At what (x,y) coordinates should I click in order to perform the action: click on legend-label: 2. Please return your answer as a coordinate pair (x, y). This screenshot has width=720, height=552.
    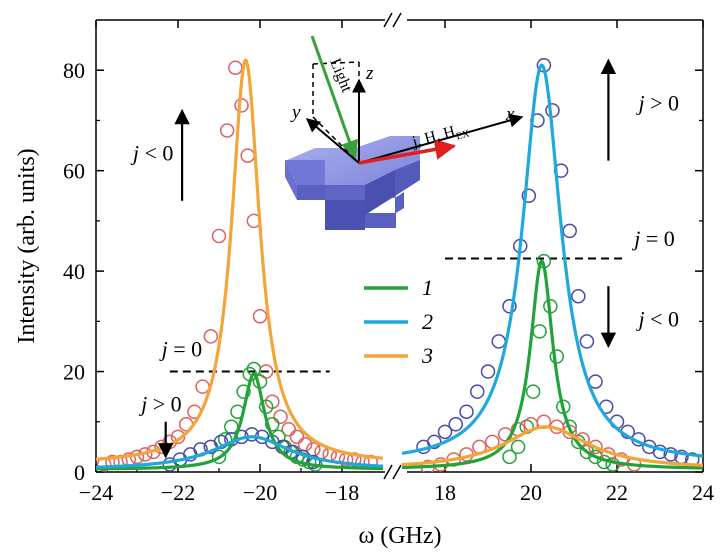
    Looking at the image, I should click on (427, 321).